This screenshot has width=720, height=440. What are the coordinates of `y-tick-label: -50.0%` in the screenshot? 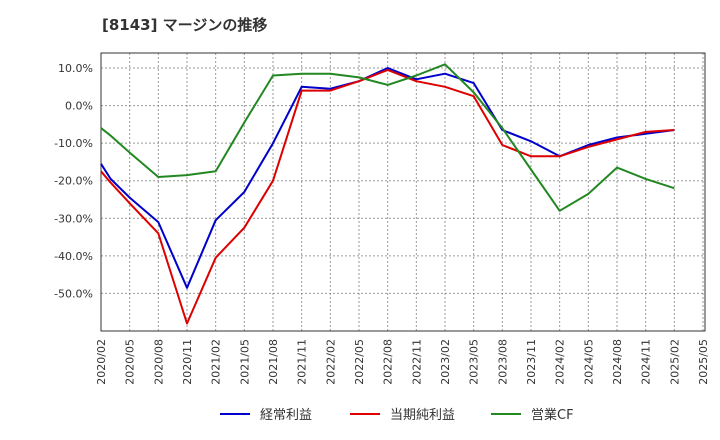 It's located at (73, 293).